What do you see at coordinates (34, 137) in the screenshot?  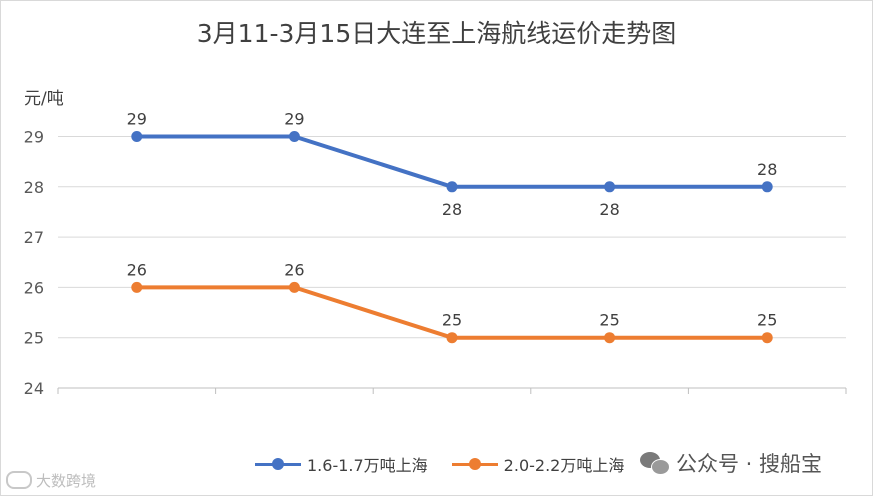 I see `y-tick-label-29: 29` at bounding box center [34, 137].